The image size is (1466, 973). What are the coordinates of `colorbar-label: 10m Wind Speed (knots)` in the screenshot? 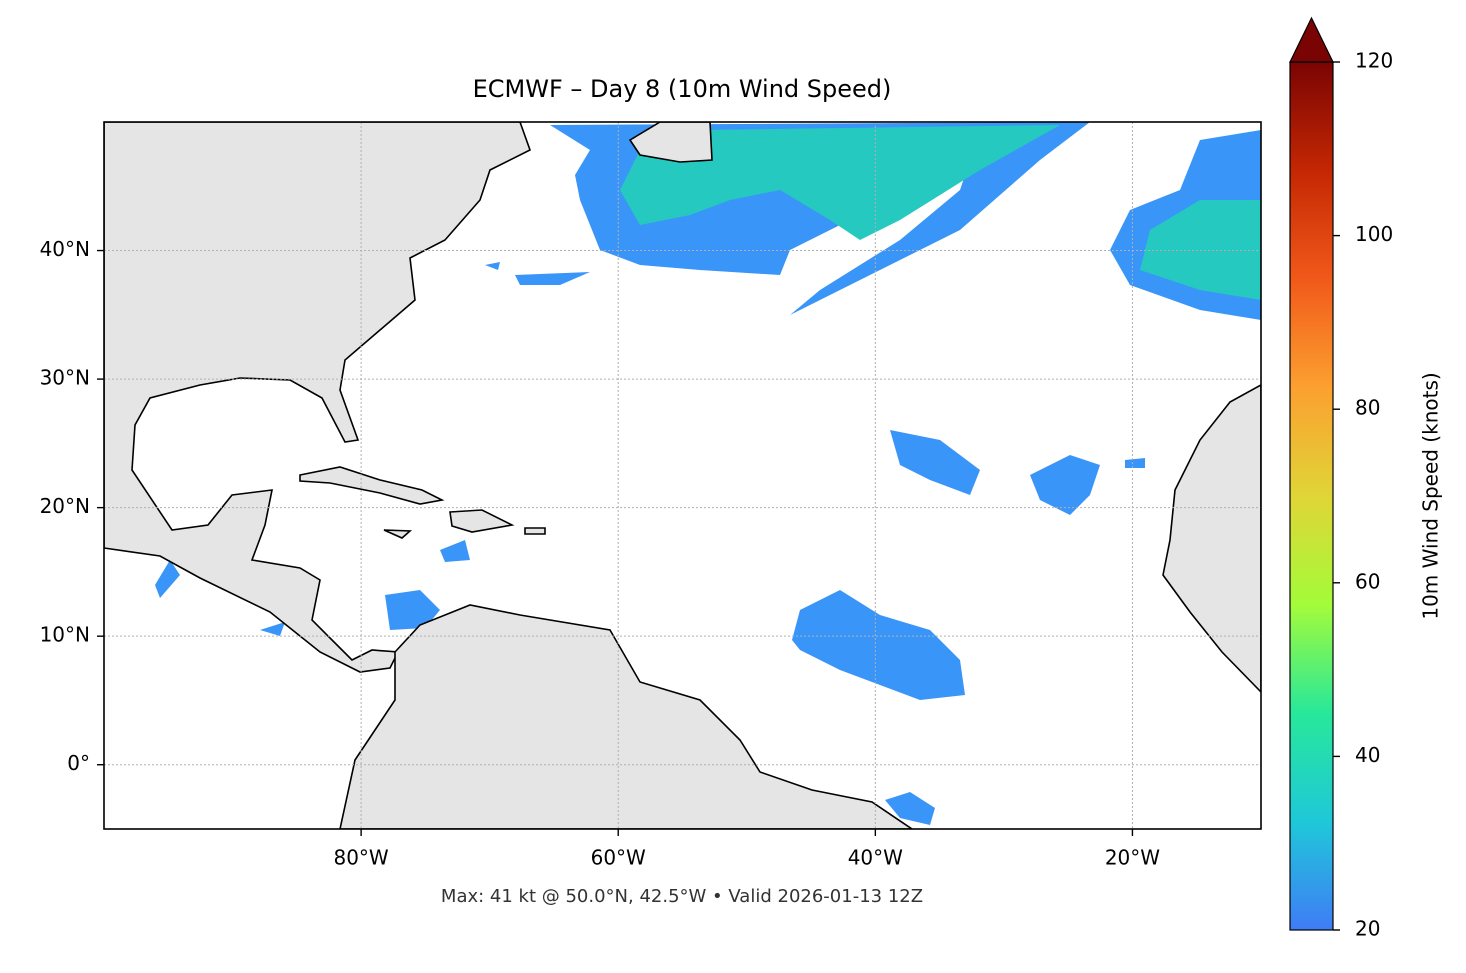 It's located at (1431, 495).